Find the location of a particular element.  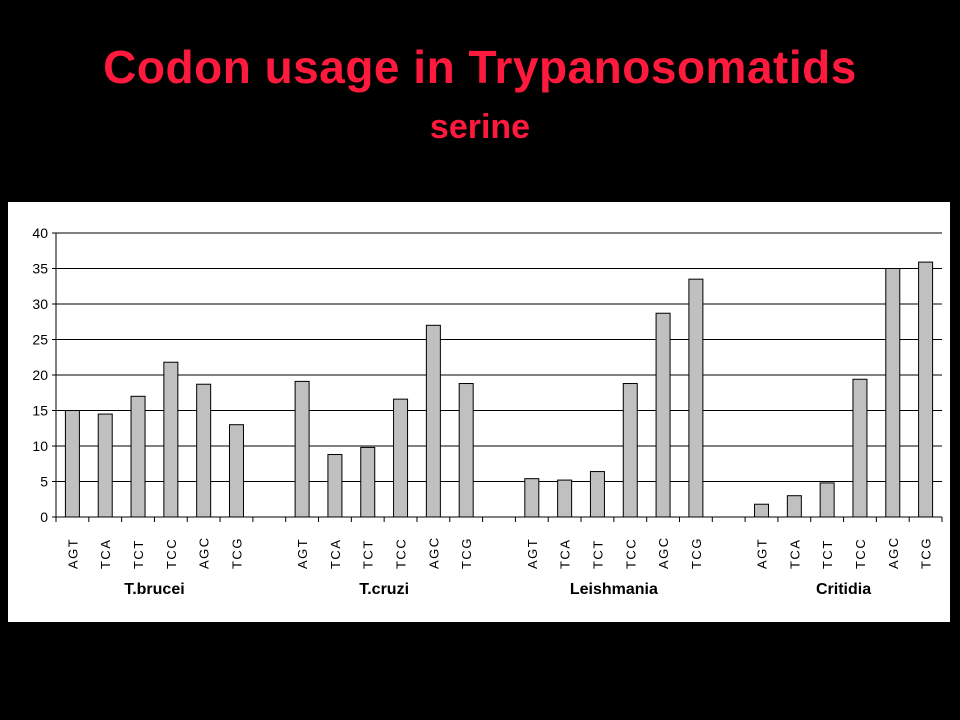

bar-leishmania-tcg is located at coordinates (696, 398).